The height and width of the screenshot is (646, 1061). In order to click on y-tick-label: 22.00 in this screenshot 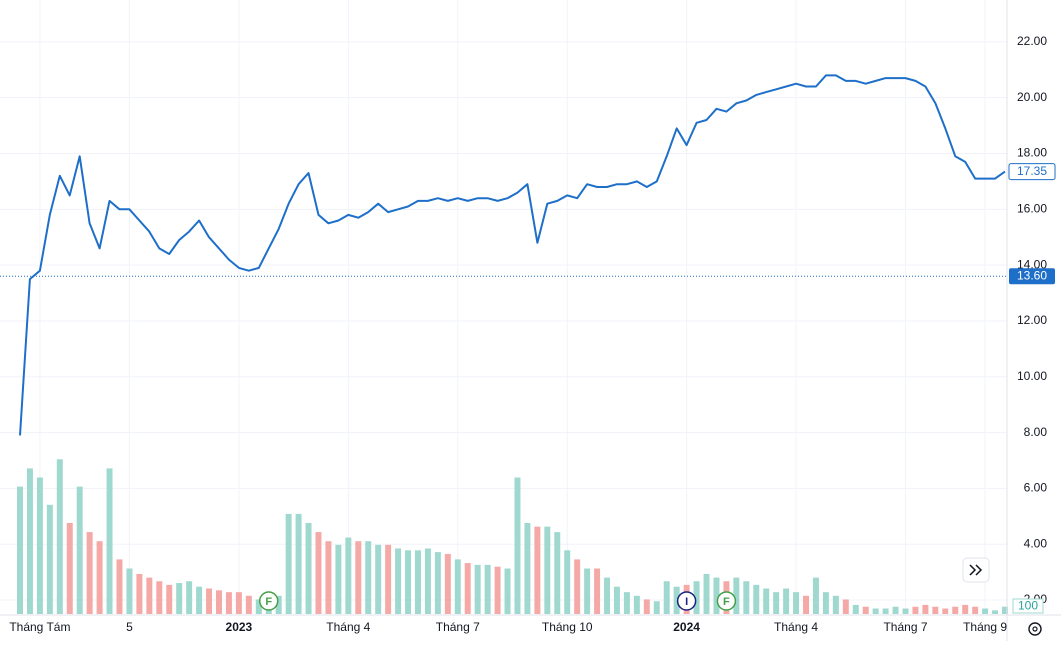, I will do `click(1032, 41)`.